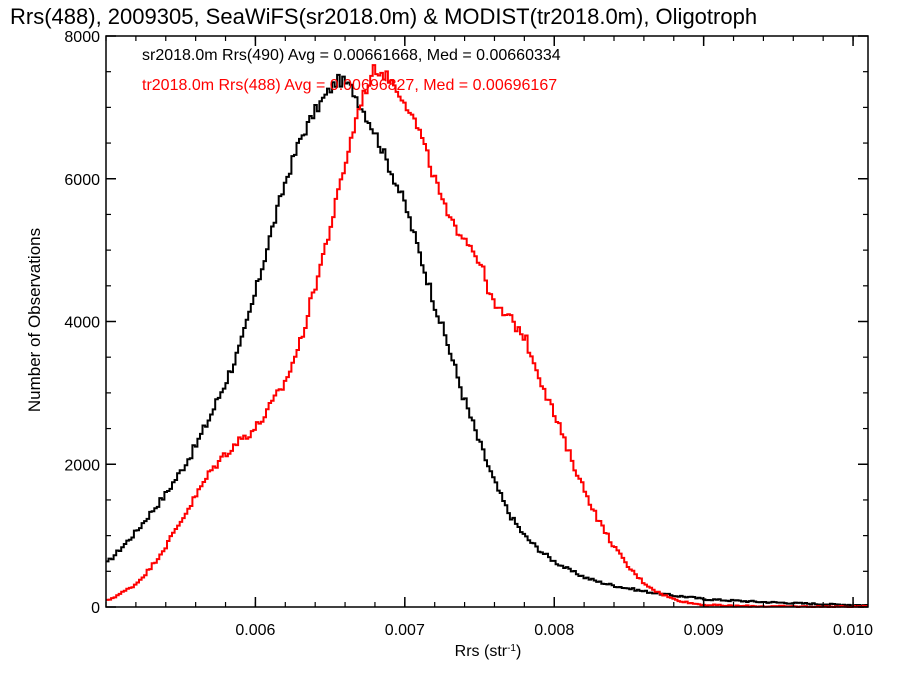  Describe the element at coordinates (82, 37) in the screenshot. I see `y-tick-label-4: 8000` at that location.